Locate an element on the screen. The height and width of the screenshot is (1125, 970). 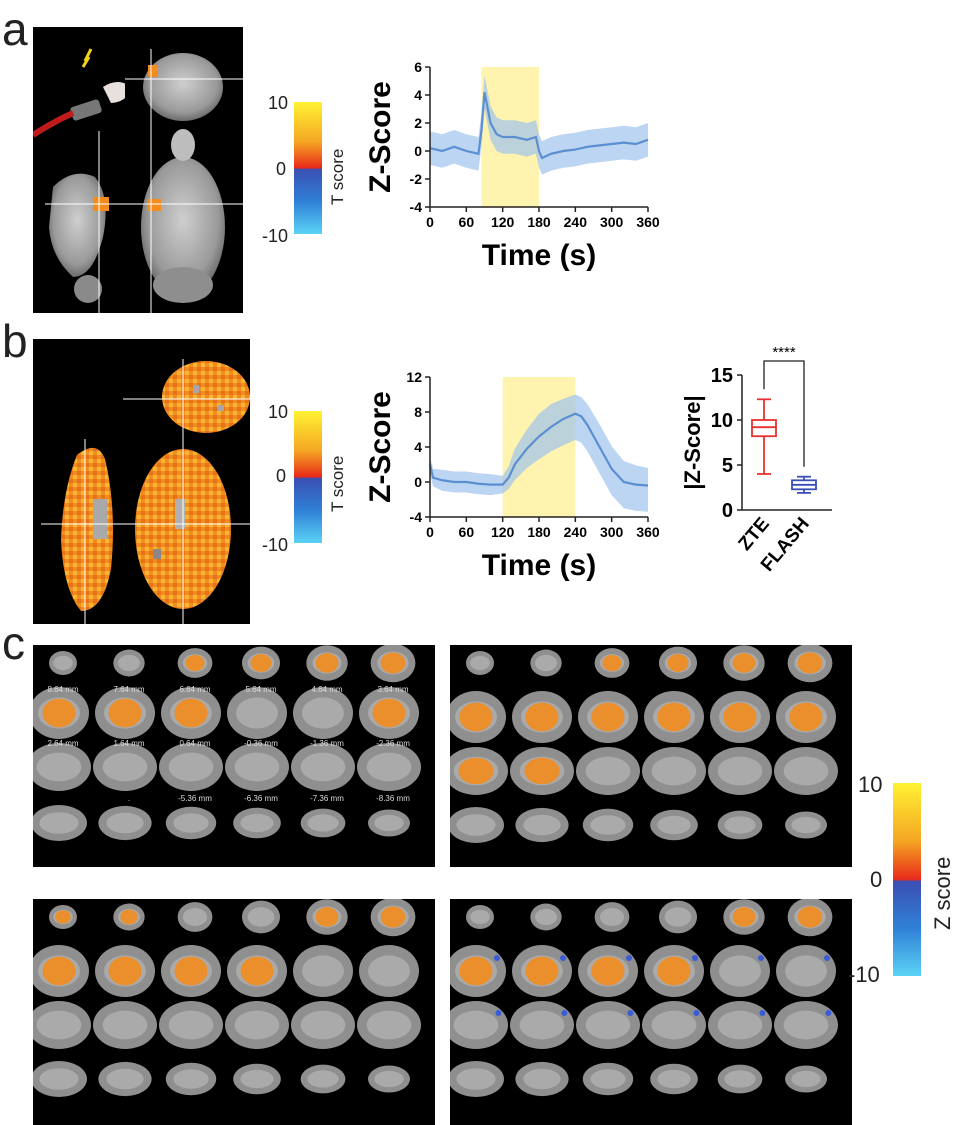
box-zte is located at coordinates (764, 428).